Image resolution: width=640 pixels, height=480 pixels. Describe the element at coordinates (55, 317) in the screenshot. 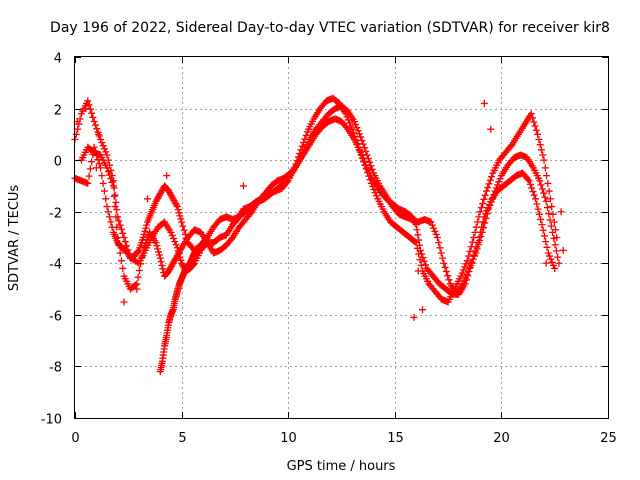

I see `y-tick-label: -6` at that location.